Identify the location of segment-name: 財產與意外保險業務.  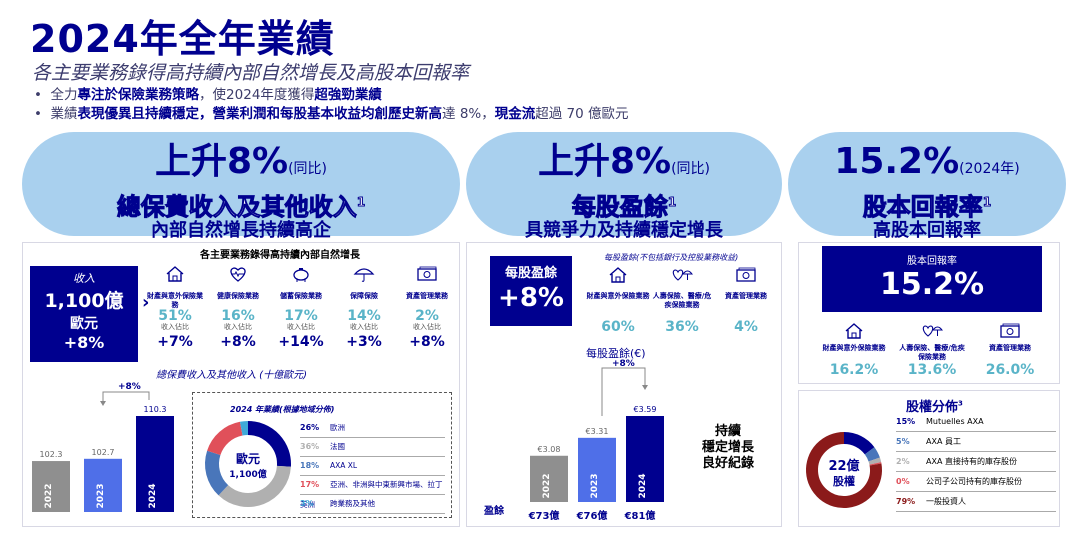
(618, 296).